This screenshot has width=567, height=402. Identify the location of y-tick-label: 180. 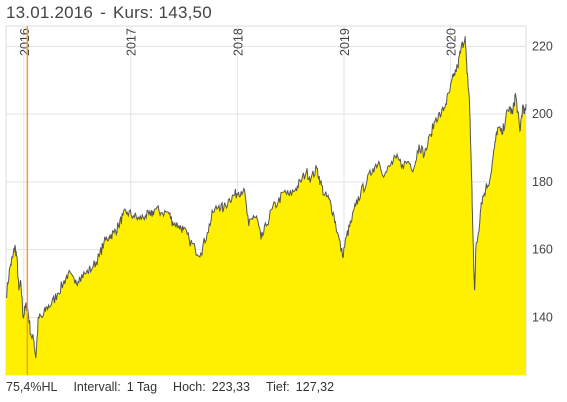
(542, 182).